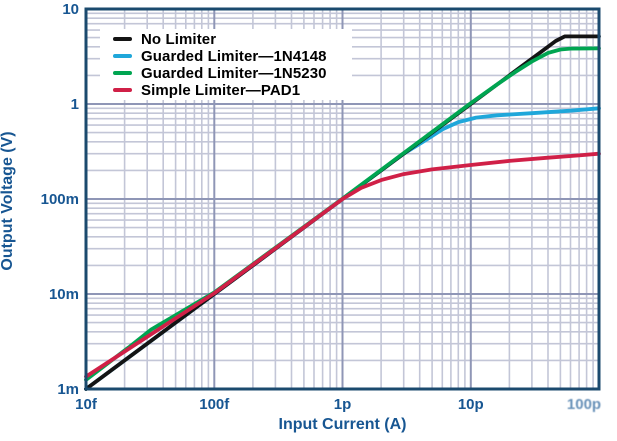 This screenshot has width=617, height=441. Describe the element at coordinates (234, 56) in the screenshot. I see `legend-label: Guarded Limiter—1N4148` at that location.